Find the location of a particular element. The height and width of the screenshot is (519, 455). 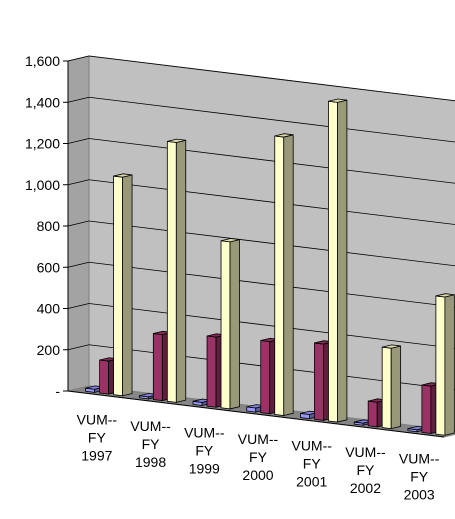

x-tick-label: 2001 is located at coordinates (311, 482).